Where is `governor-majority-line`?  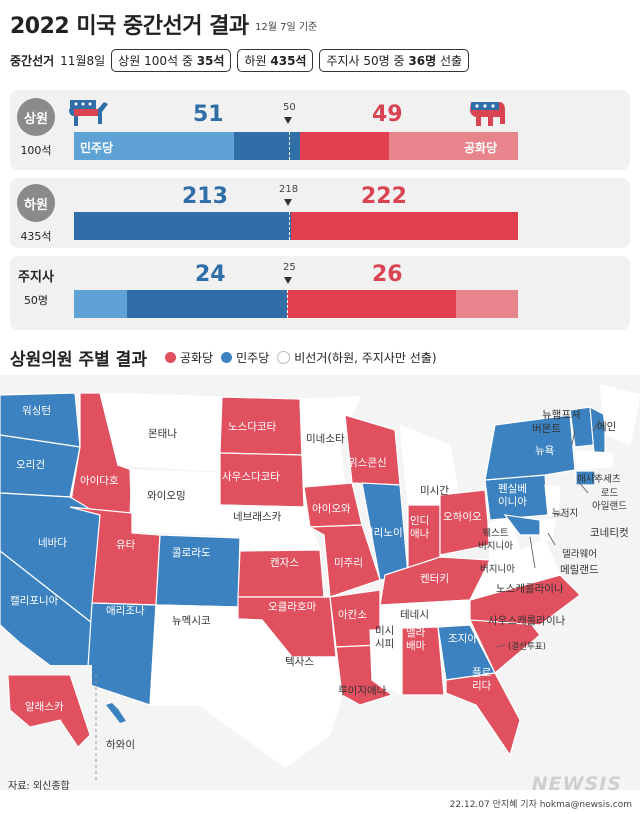 governor-majority-line is located at coordinates (287, 304).